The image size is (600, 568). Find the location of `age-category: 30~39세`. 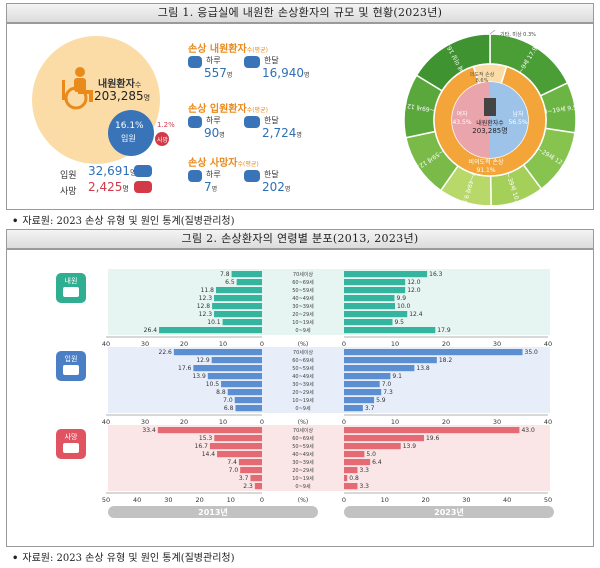

age-category: 30~39세 is located at coordinates (303, 384).